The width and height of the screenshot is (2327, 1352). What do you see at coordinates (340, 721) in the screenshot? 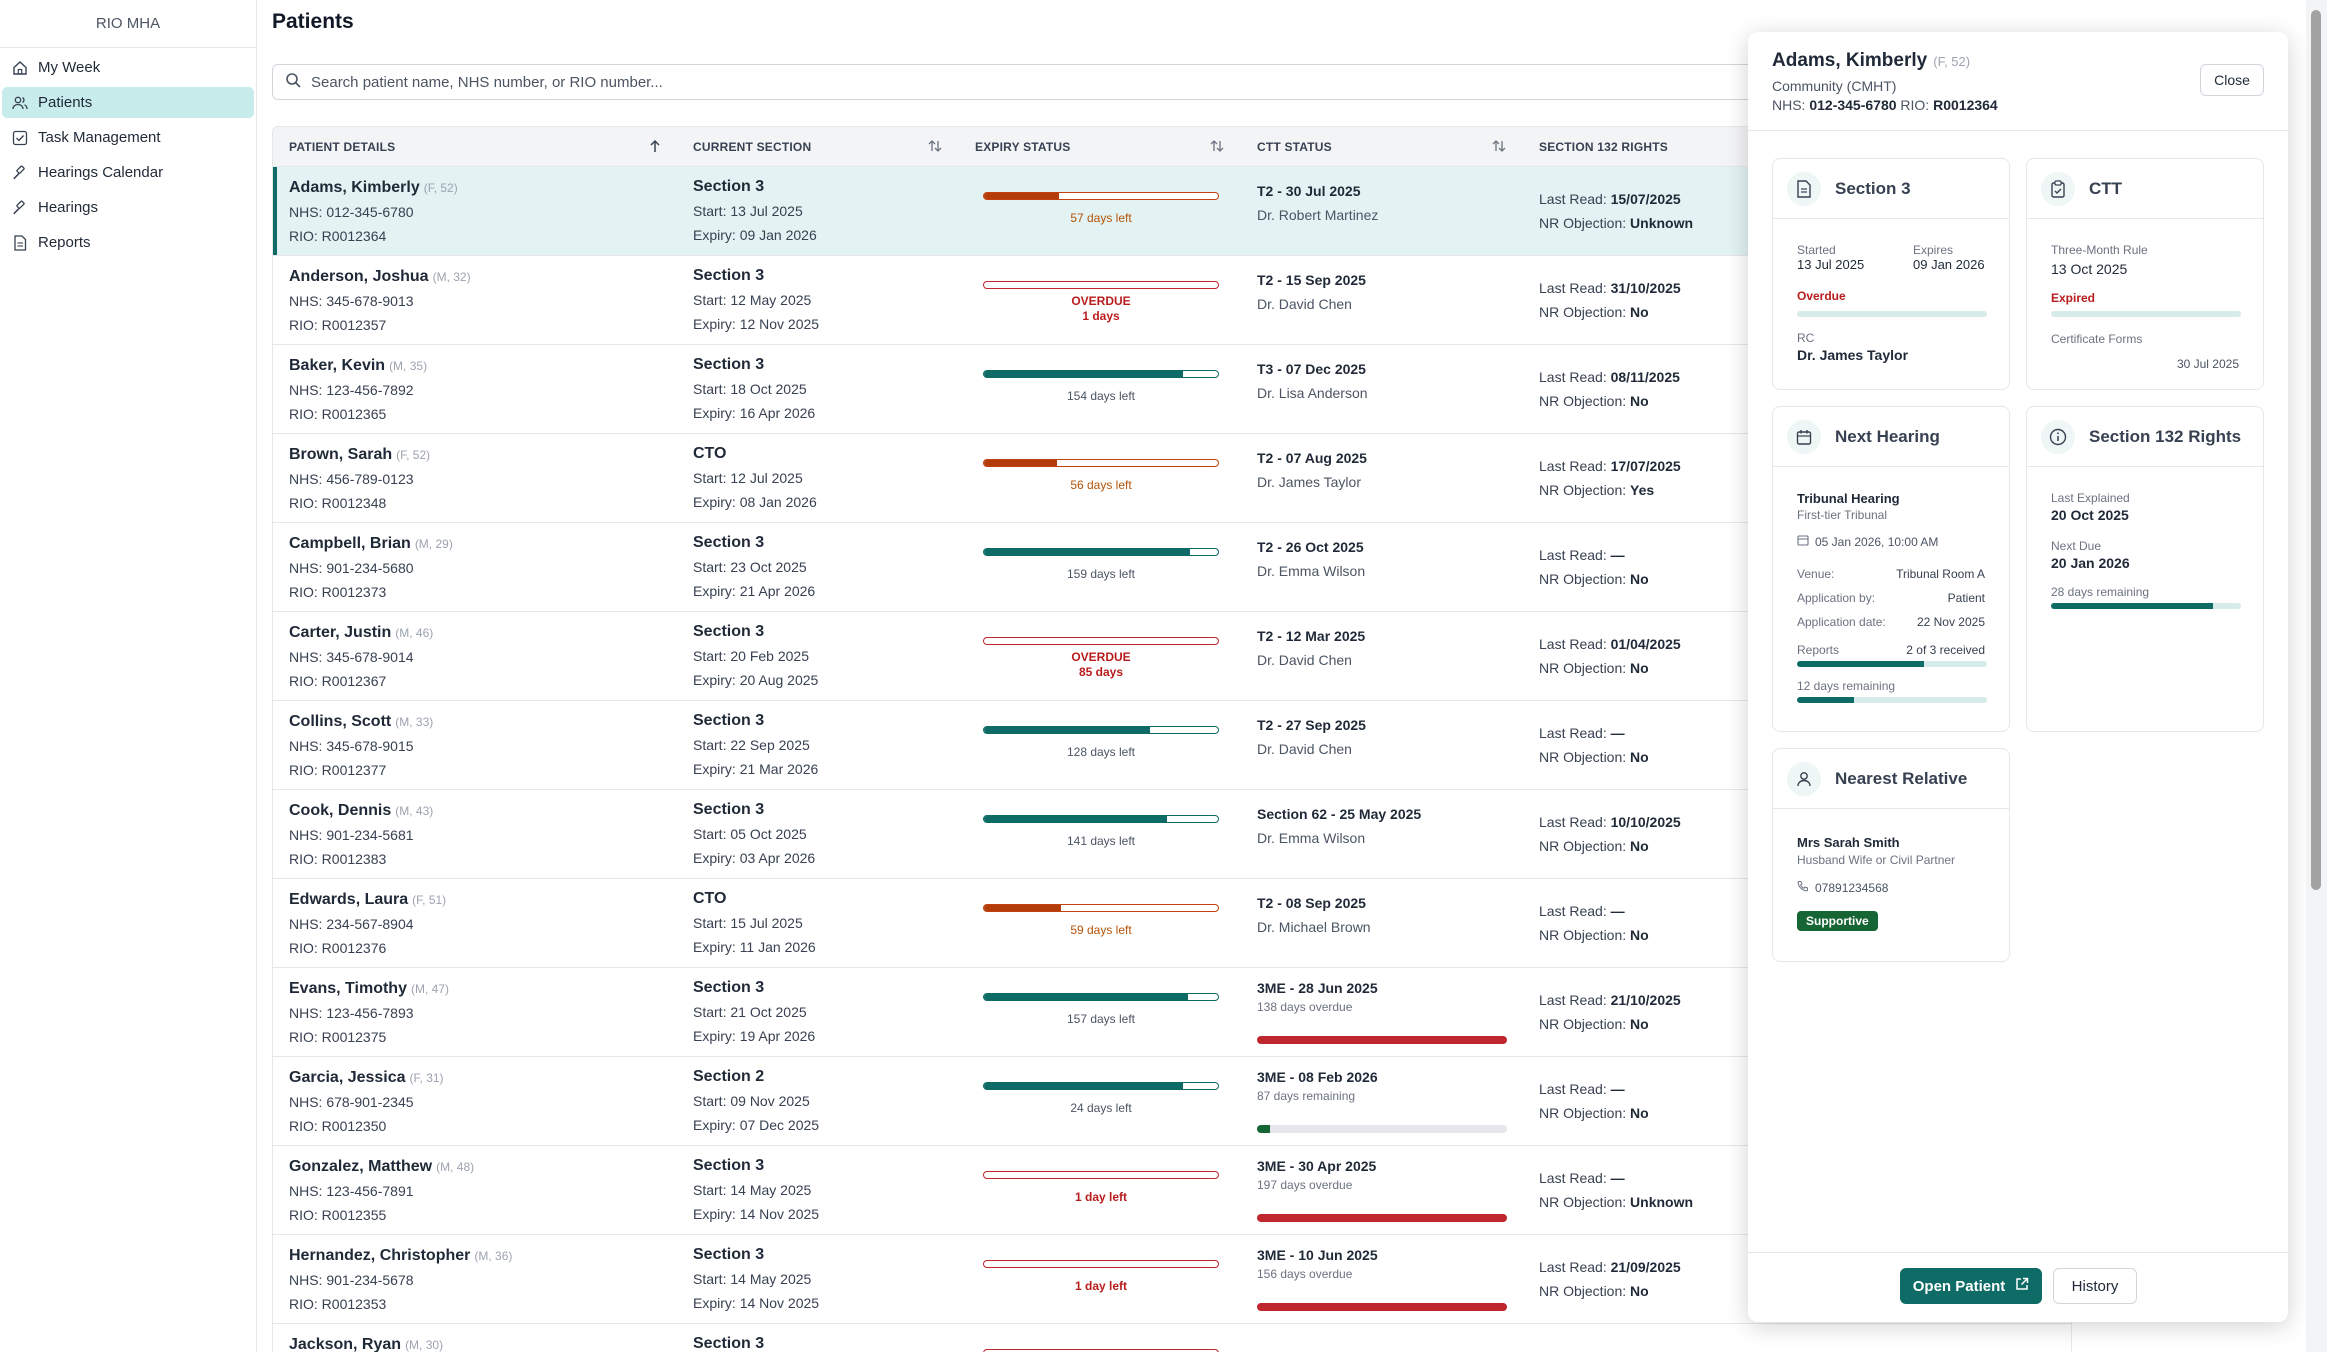
I see `patient-name: Collins, Scott` at bounding box center [340, 721].